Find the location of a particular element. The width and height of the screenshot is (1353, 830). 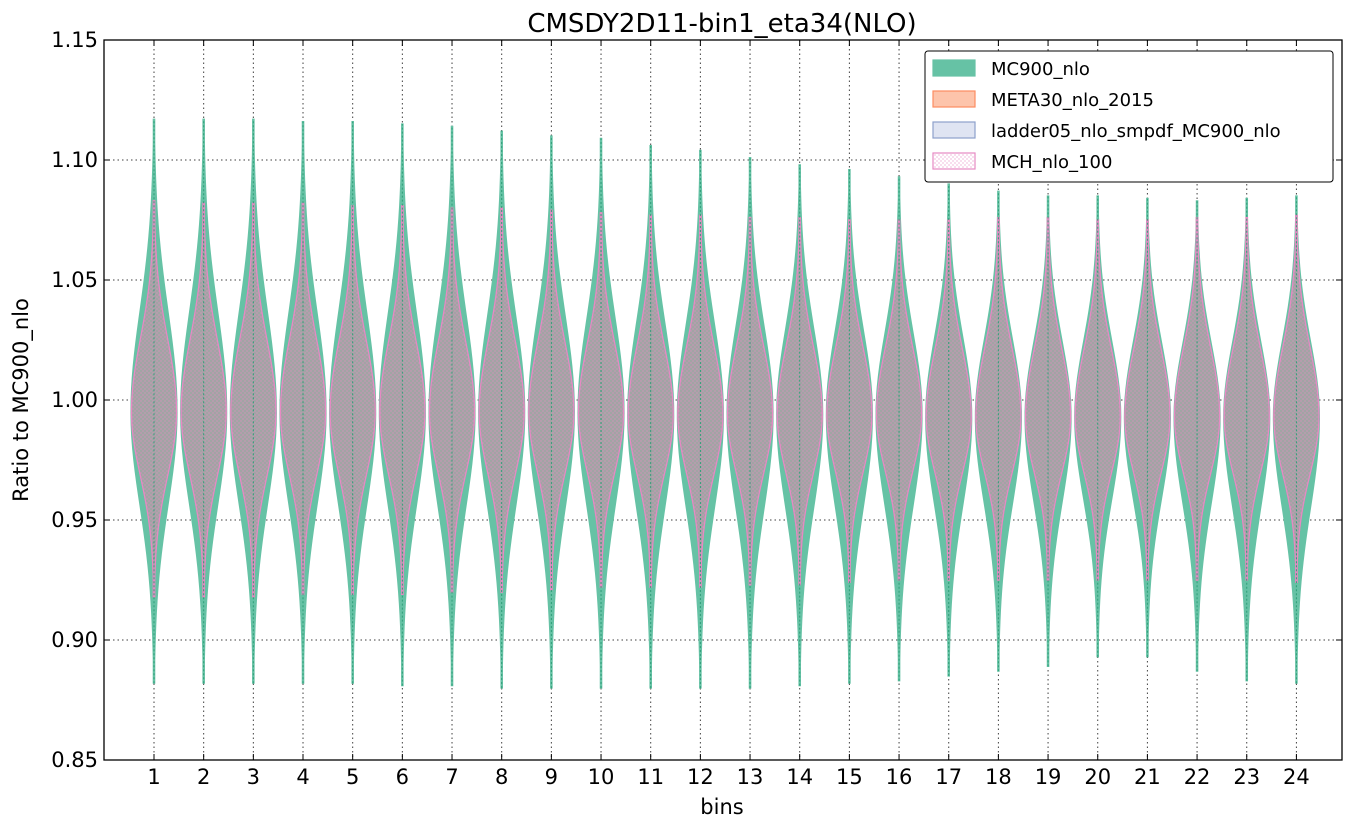

legend-box is located at coordinates (1129, 116).